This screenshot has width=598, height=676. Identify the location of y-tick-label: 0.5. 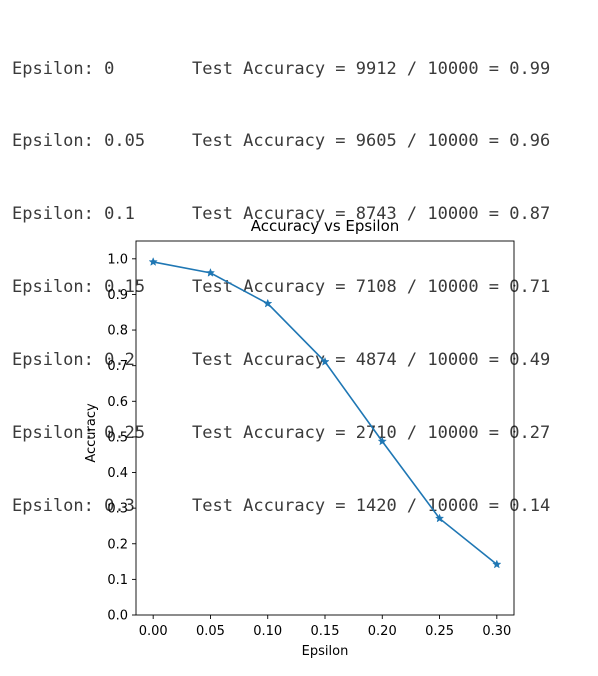
(117, 437).